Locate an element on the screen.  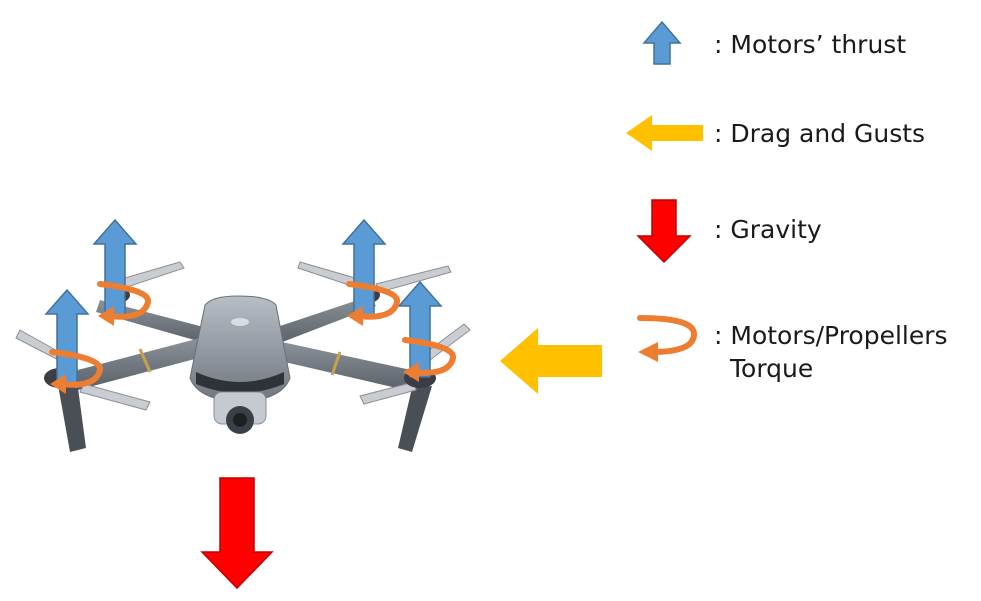
legend is located at coordinates (664, 191).